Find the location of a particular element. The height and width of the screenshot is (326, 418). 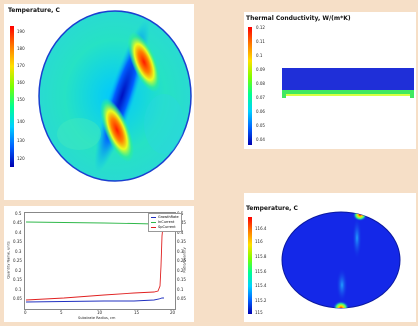

thermal-conductivity-title: Thermal Conductivity, W/(m*K) is located at coordinates (298, 18).